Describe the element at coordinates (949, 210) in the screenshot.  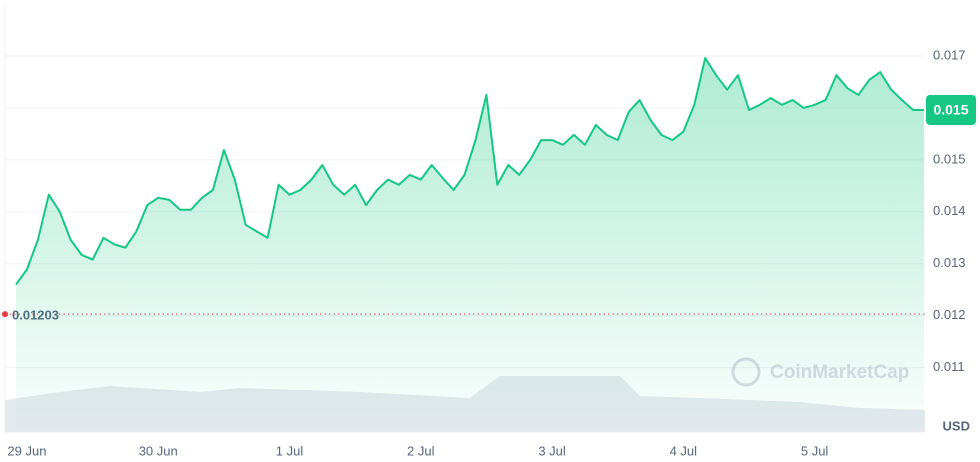
I see `y-tick-label: 0.014` at that location.